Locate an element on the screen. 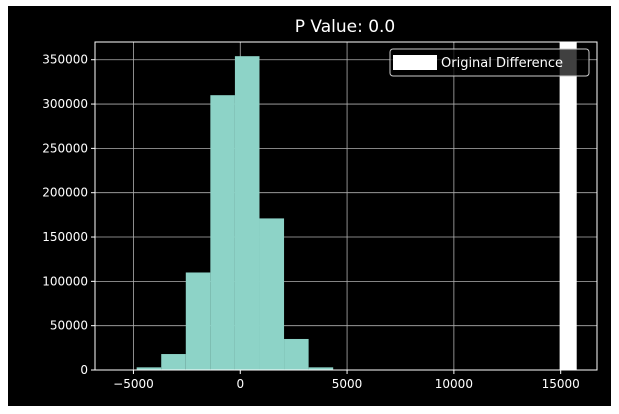  legend-label-original-difference: Original Difference is located at coordinates (502, 63).